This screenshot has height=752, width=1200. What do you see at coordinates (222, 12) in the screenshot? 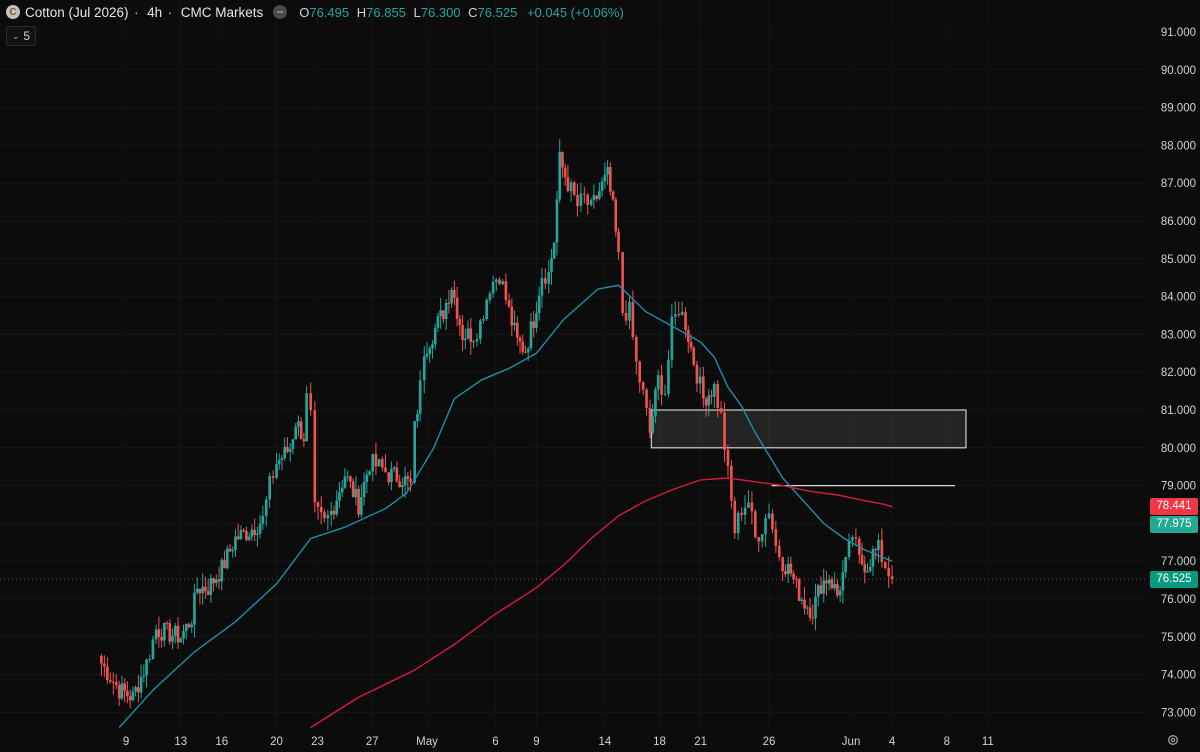
I see `exchange-name: CMC Markets` at bounding box center [222, 12].